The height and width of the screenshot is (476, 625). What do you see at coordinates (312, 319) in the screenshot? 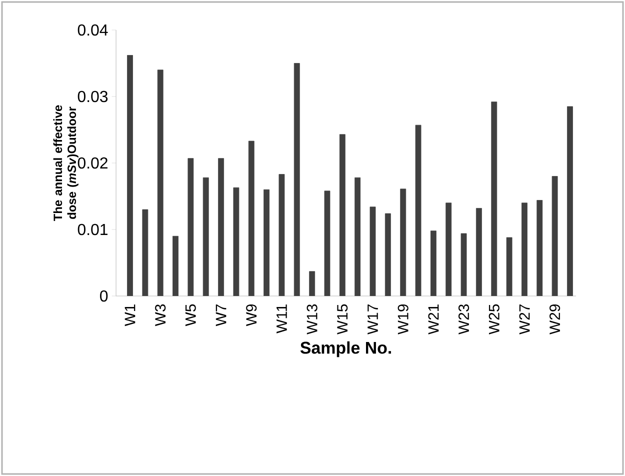
I see `x-tick-label: W13` at bounding box center [312, 319].